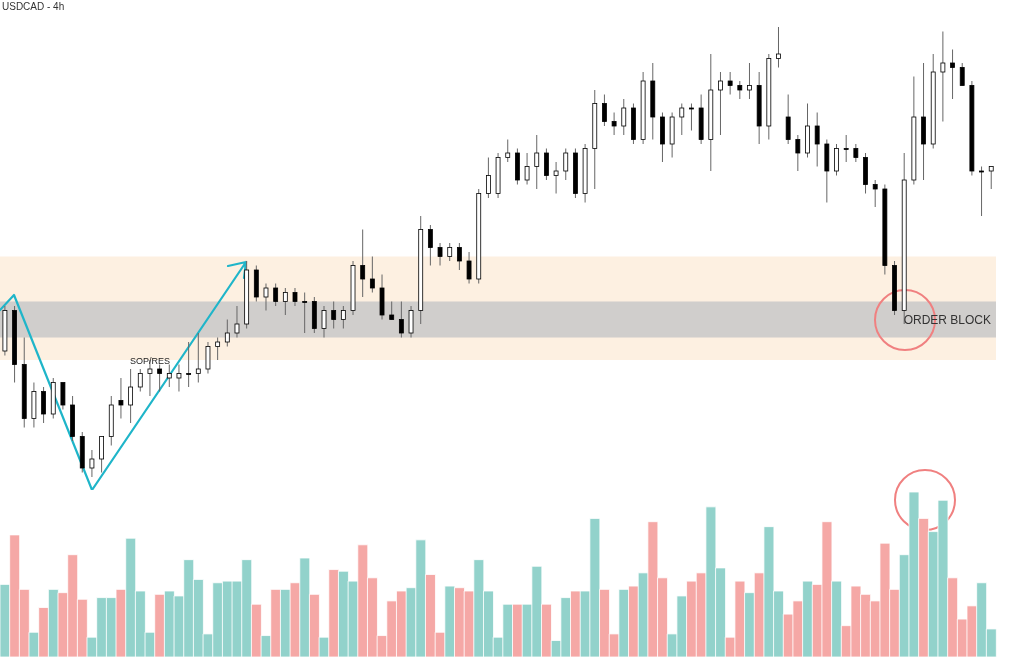 The image size is (1024, 660). What do you see at coordinates (947, 319) in the screenshot?
I see `band-label: ORDER BLOCK` at bounding box center [947, 319].